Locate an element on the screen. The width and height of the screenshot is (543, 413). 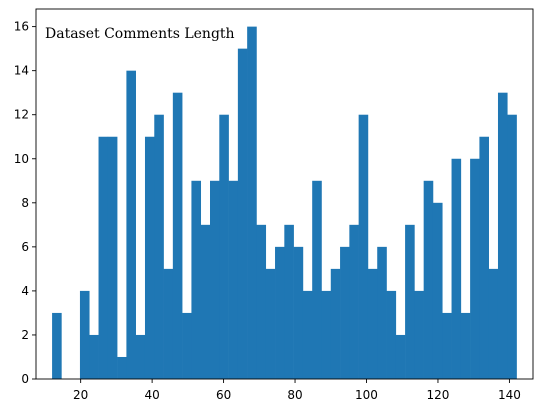
y-tick-label: 8 is located at coordinates (25, 203).